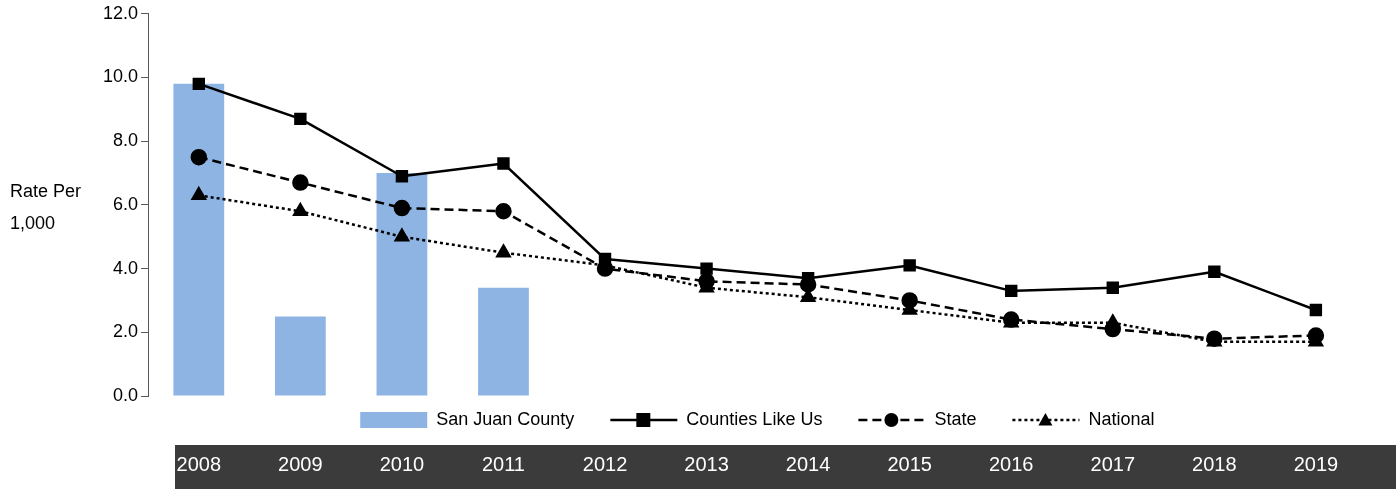 Image resolution: width=1396 pixels, height=489 pixels. What do you see at coordinates (503, 463) in the screenshot?
I see `x-tick-label: 2011` at bounding box center [503, 463].